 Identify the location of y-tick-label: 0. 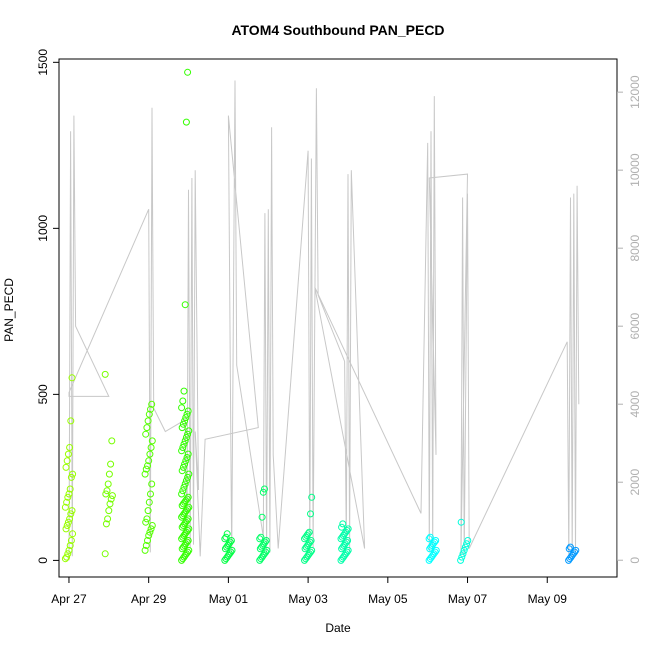
(43, 560).